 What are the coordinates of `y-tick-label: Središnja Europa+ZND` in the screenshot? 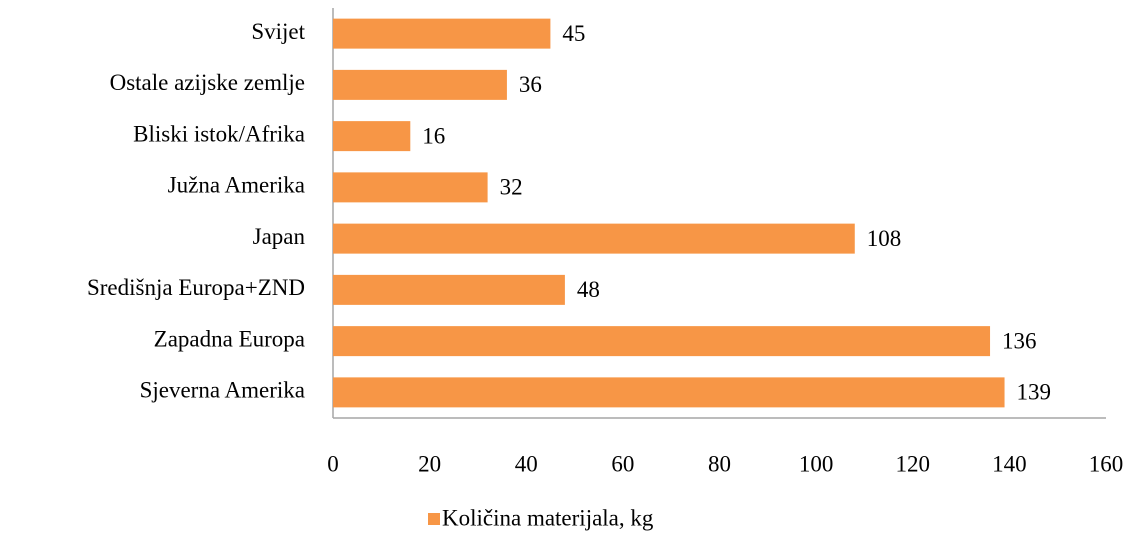 It's located at (196, 287).